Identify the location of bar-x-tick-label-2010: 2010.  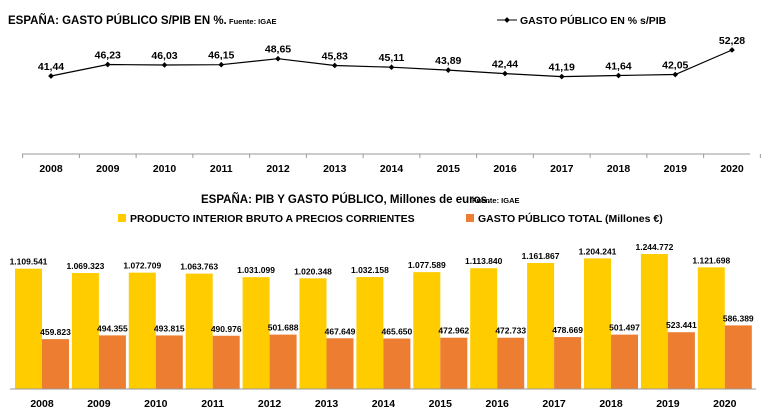
(156, 404).